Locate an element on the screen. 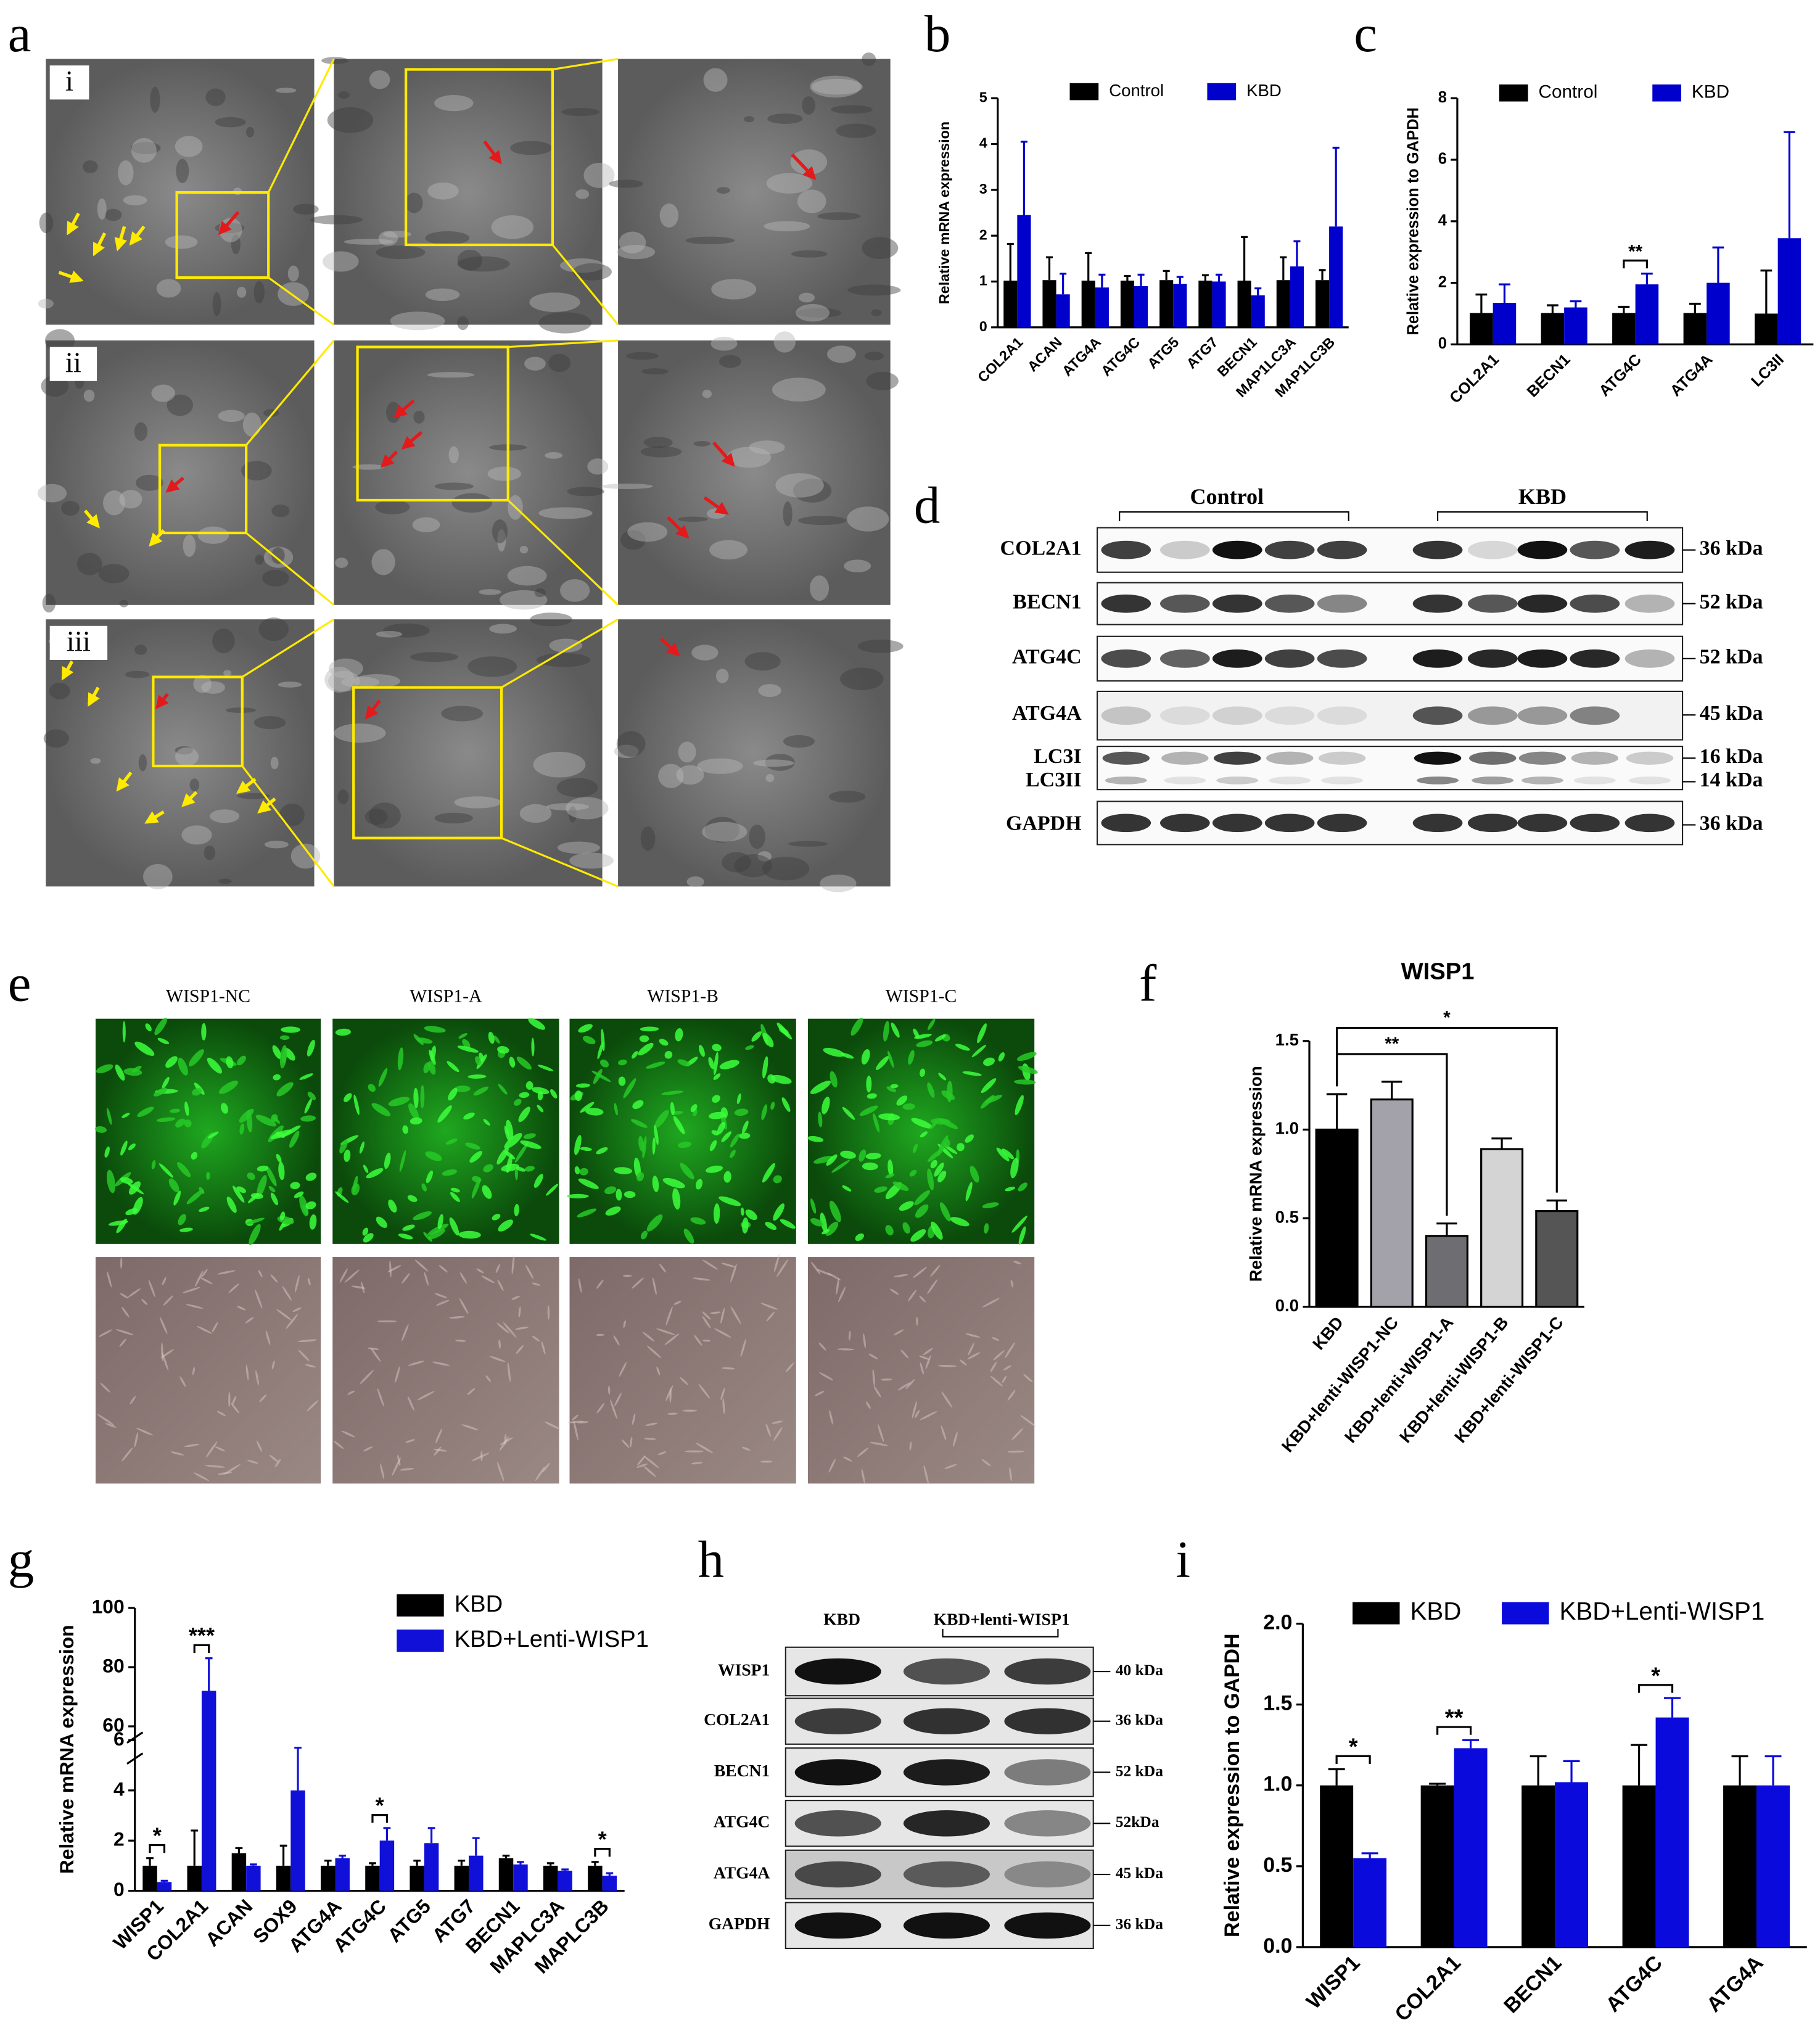 This screenshot has height=2044, width=1820. zoom-line is located at coordinates (290, 392).